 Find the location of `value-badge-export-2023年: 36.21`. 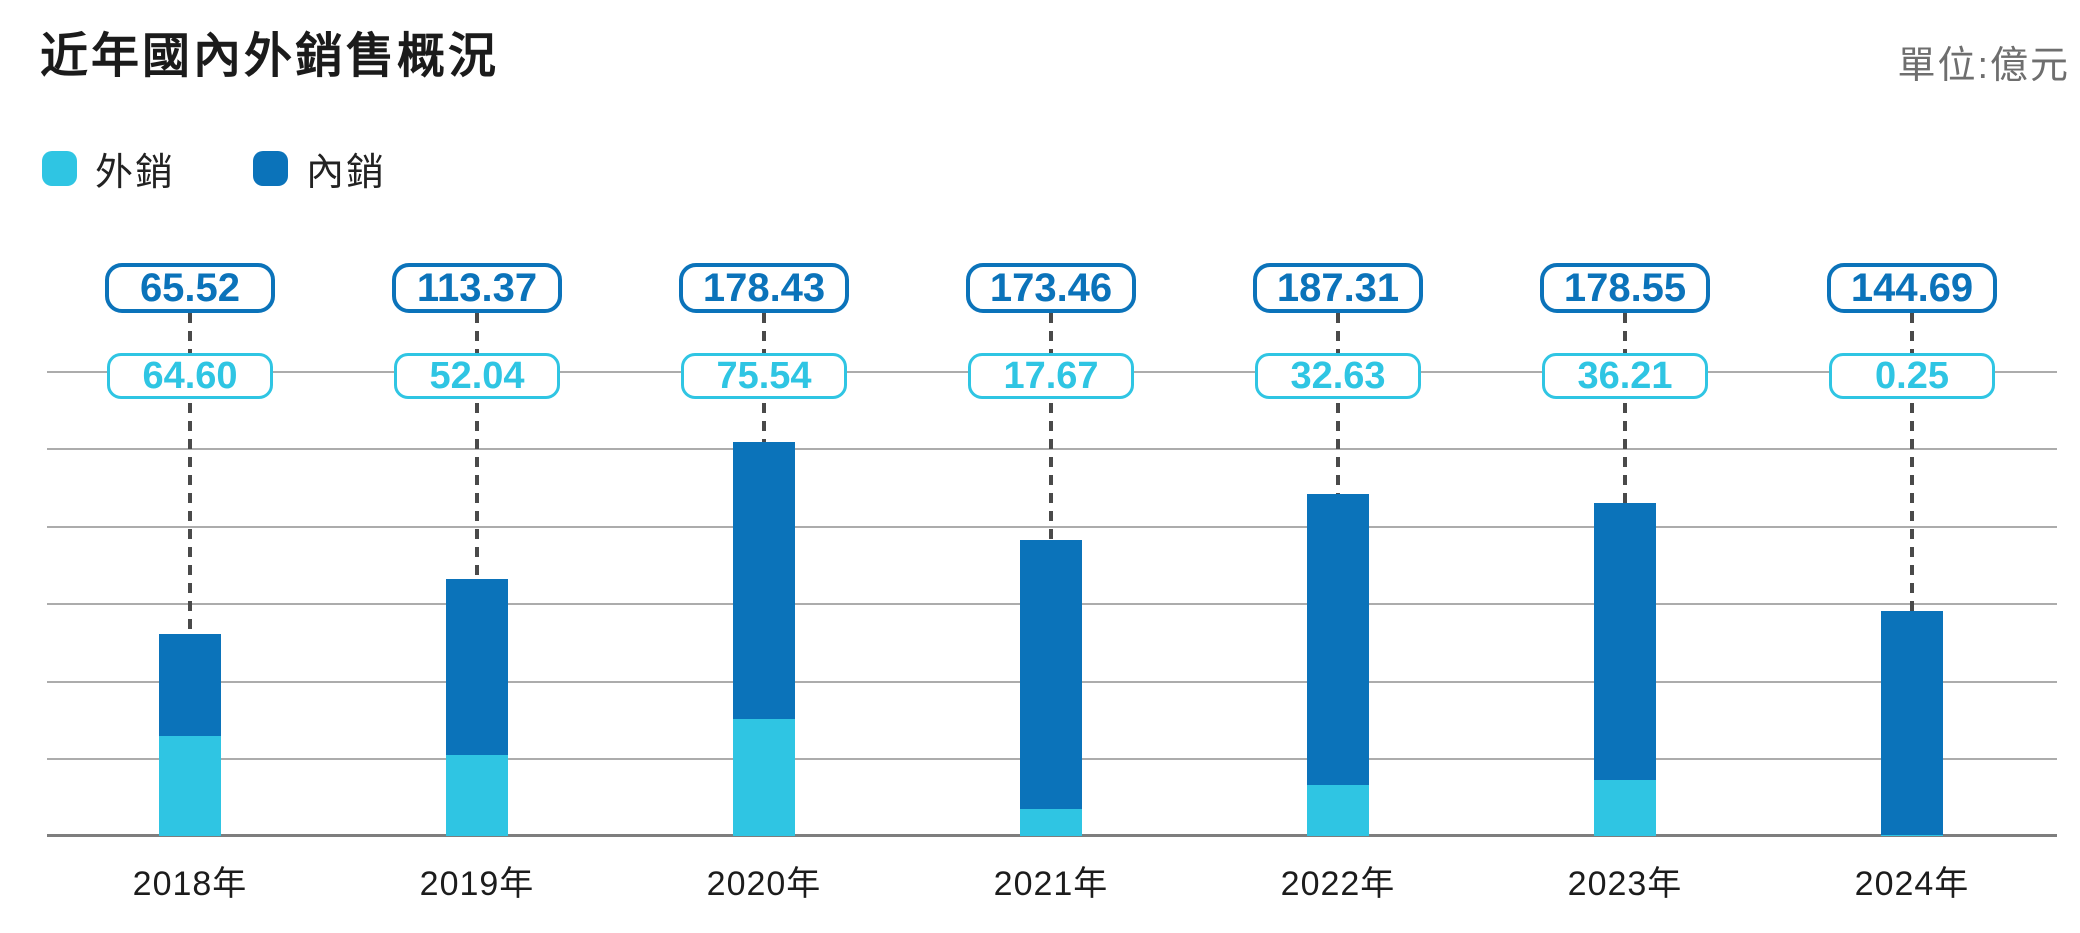

value-badge-export-2023年: 36.21 is located at coordinates (1625, 376).